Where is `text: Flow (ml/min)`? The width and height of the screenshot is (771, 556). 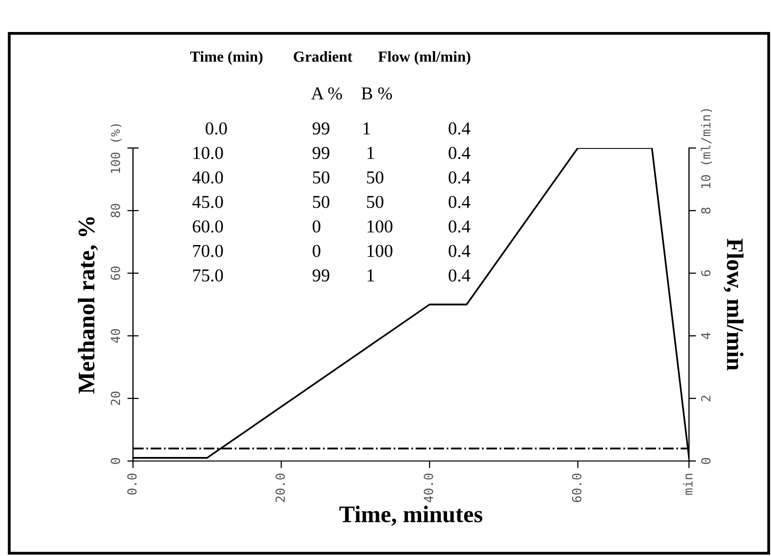
text: Flow (ml/min) is located at coordinates (424, 58).